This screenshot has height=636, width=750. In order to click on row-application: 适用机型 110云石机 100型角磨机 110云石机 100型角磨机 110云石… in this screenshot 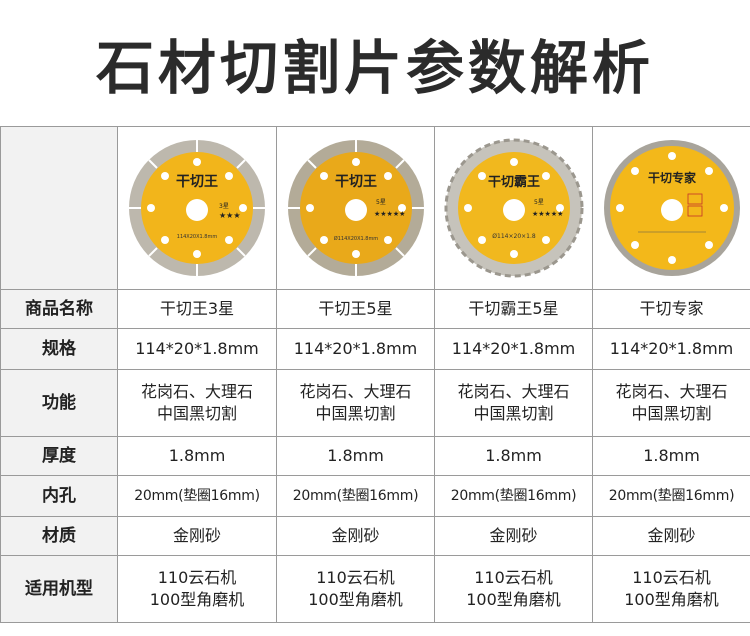, I will do `click(375, 589)`.